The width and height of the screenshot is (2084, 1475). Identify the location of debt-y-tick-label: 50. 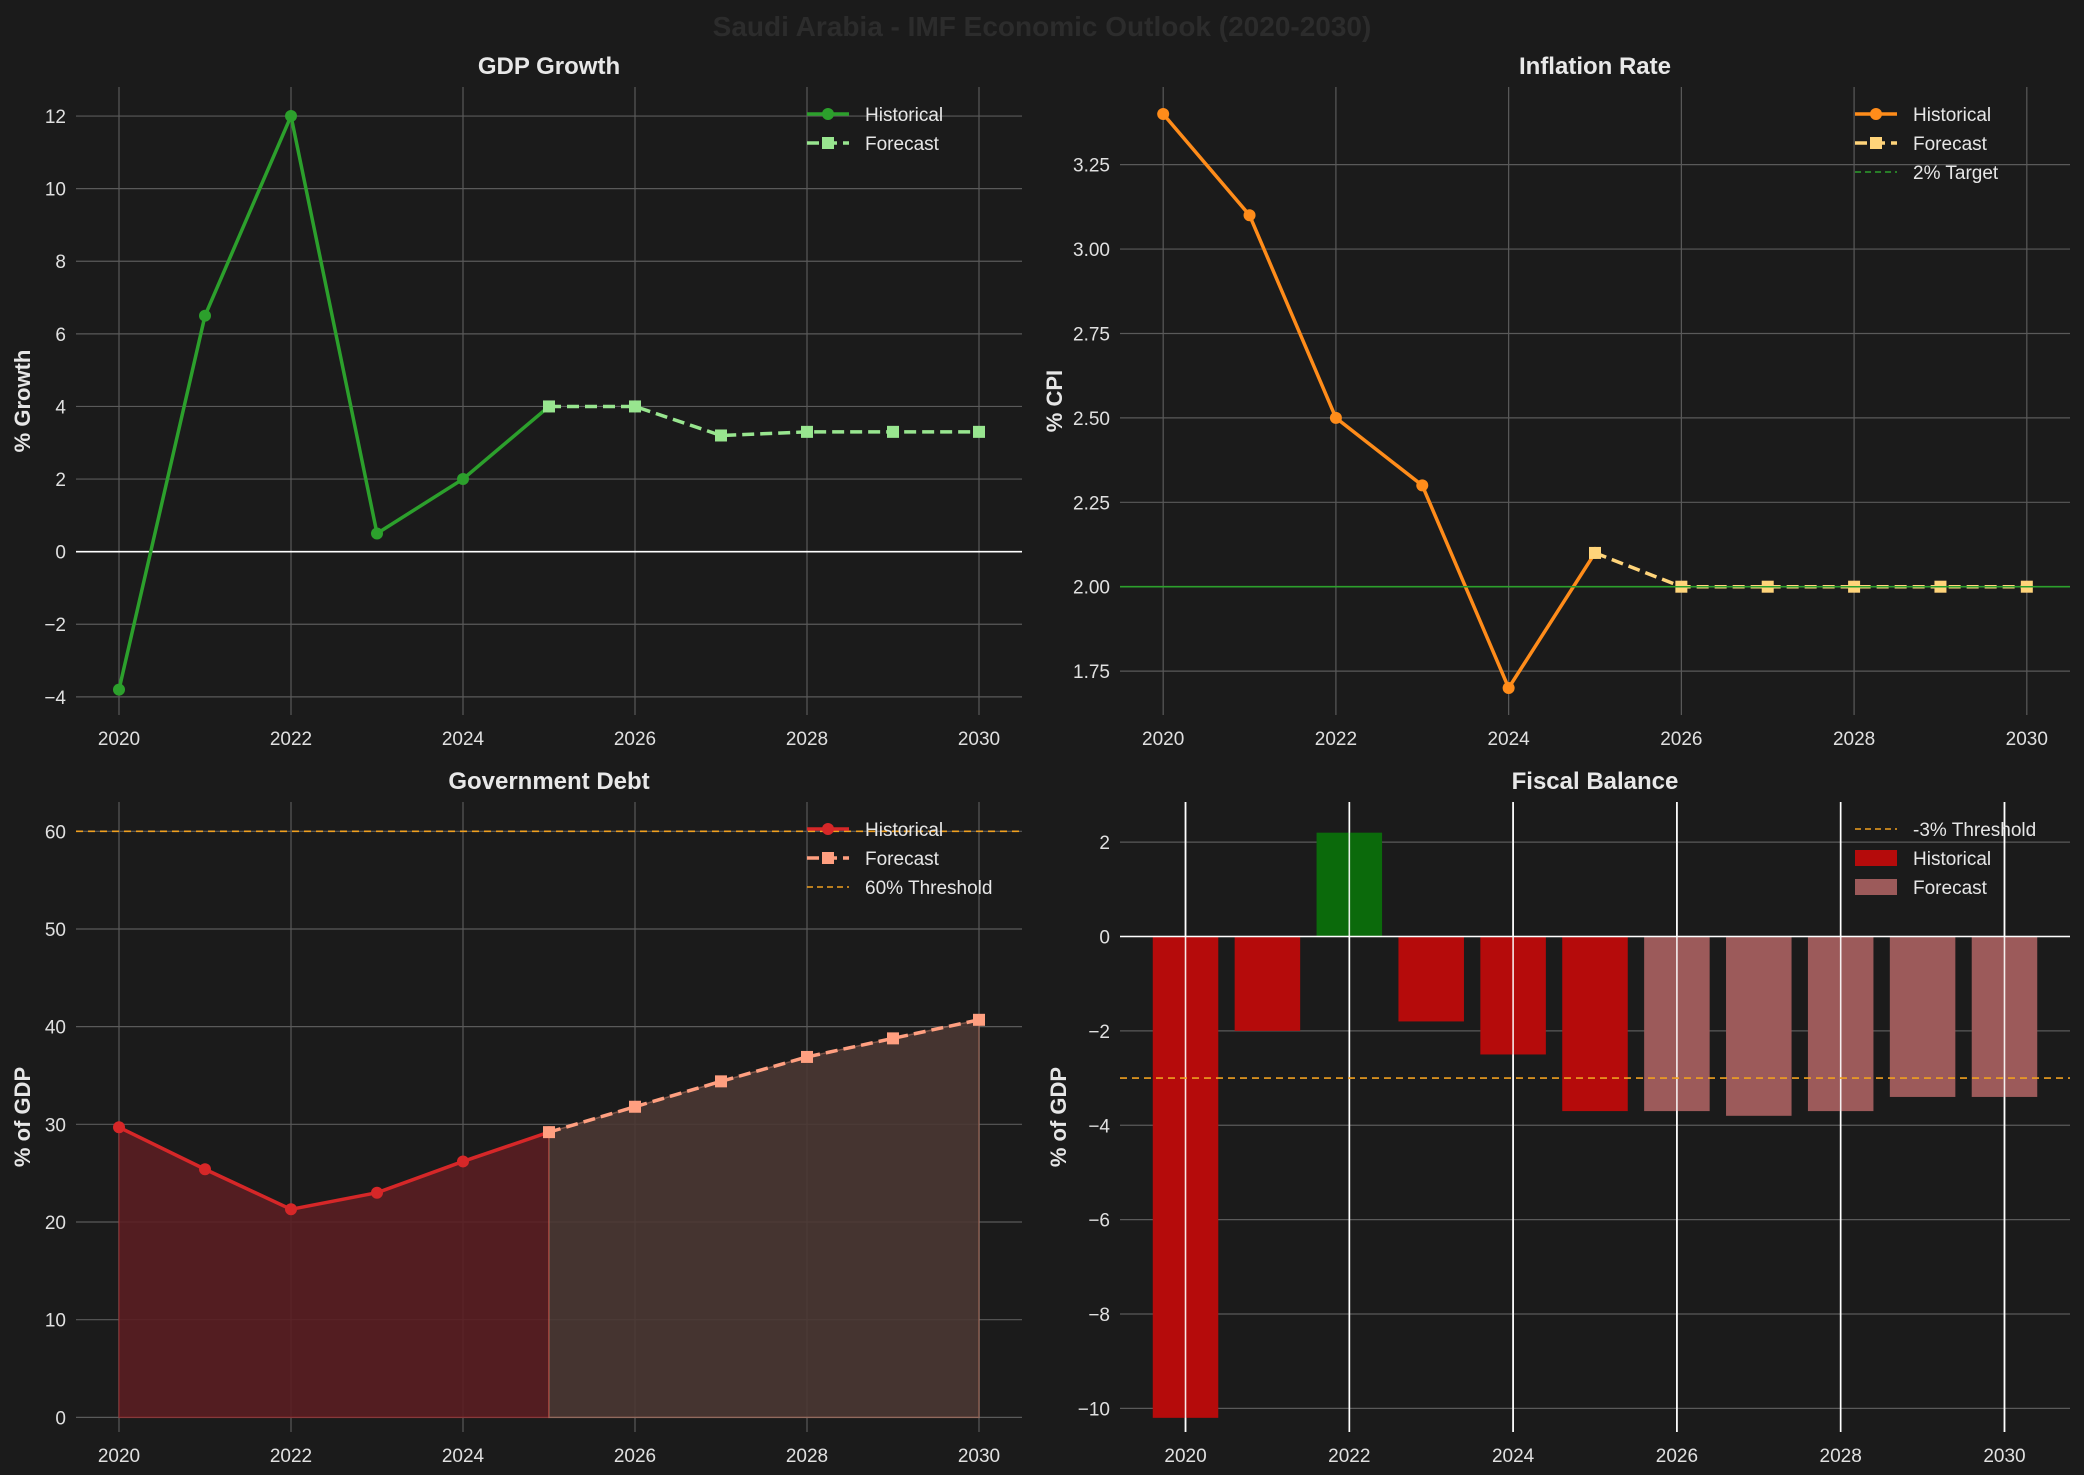
(55, 930).